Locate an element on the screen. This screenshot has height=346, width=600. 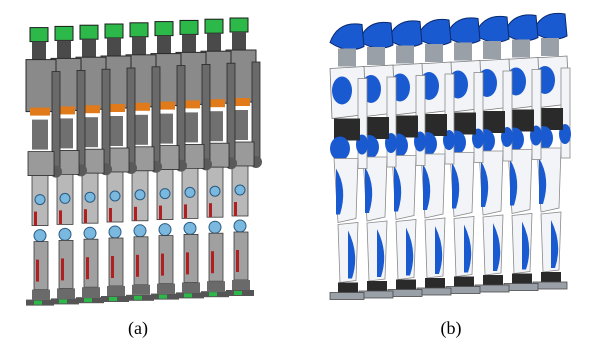
caption-a: (a) is located at coordinates (138, 328).